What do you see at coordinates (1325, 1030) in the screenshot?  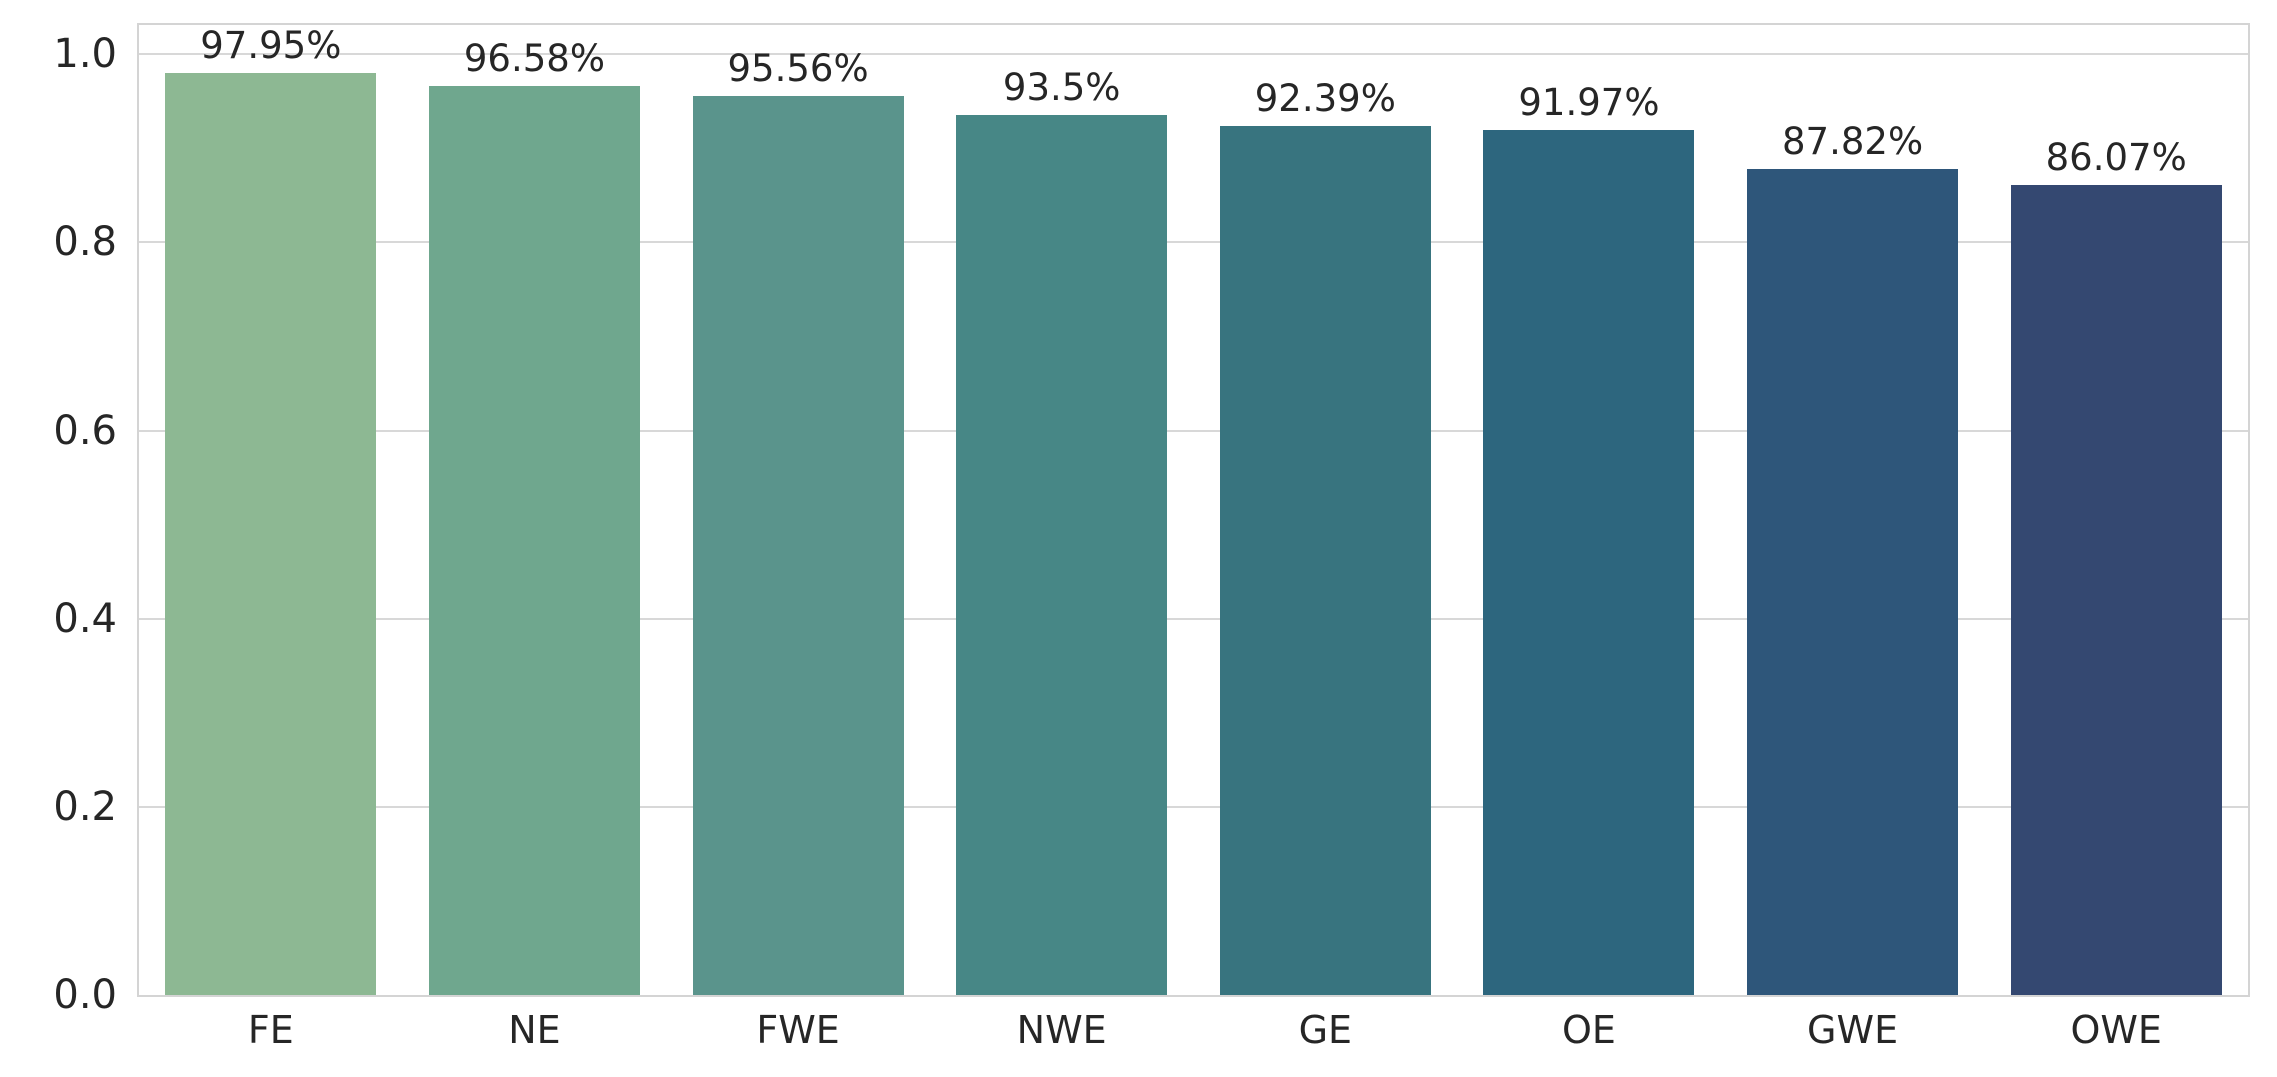 I see `x-tick-label: GE` at bounding box center [1325, 1030].